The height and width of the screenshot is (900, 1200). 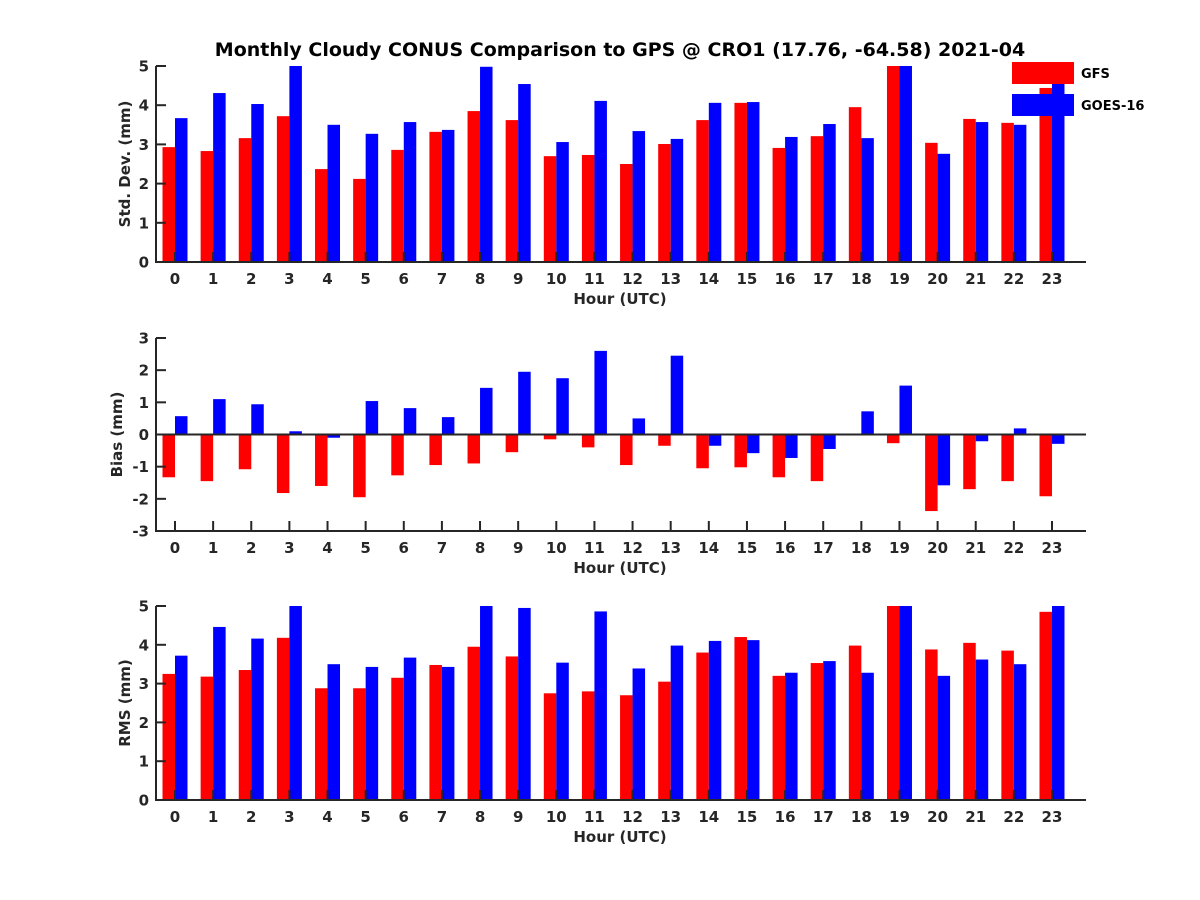 I want to click on x-tick-label: 22, so click(x=1013, y=548).